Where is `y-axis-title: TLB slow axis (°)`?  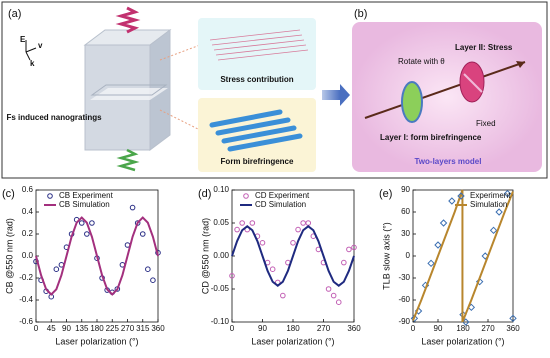
y-axis-title: TLB slow axis (°) is located at coordinates (386, 256).